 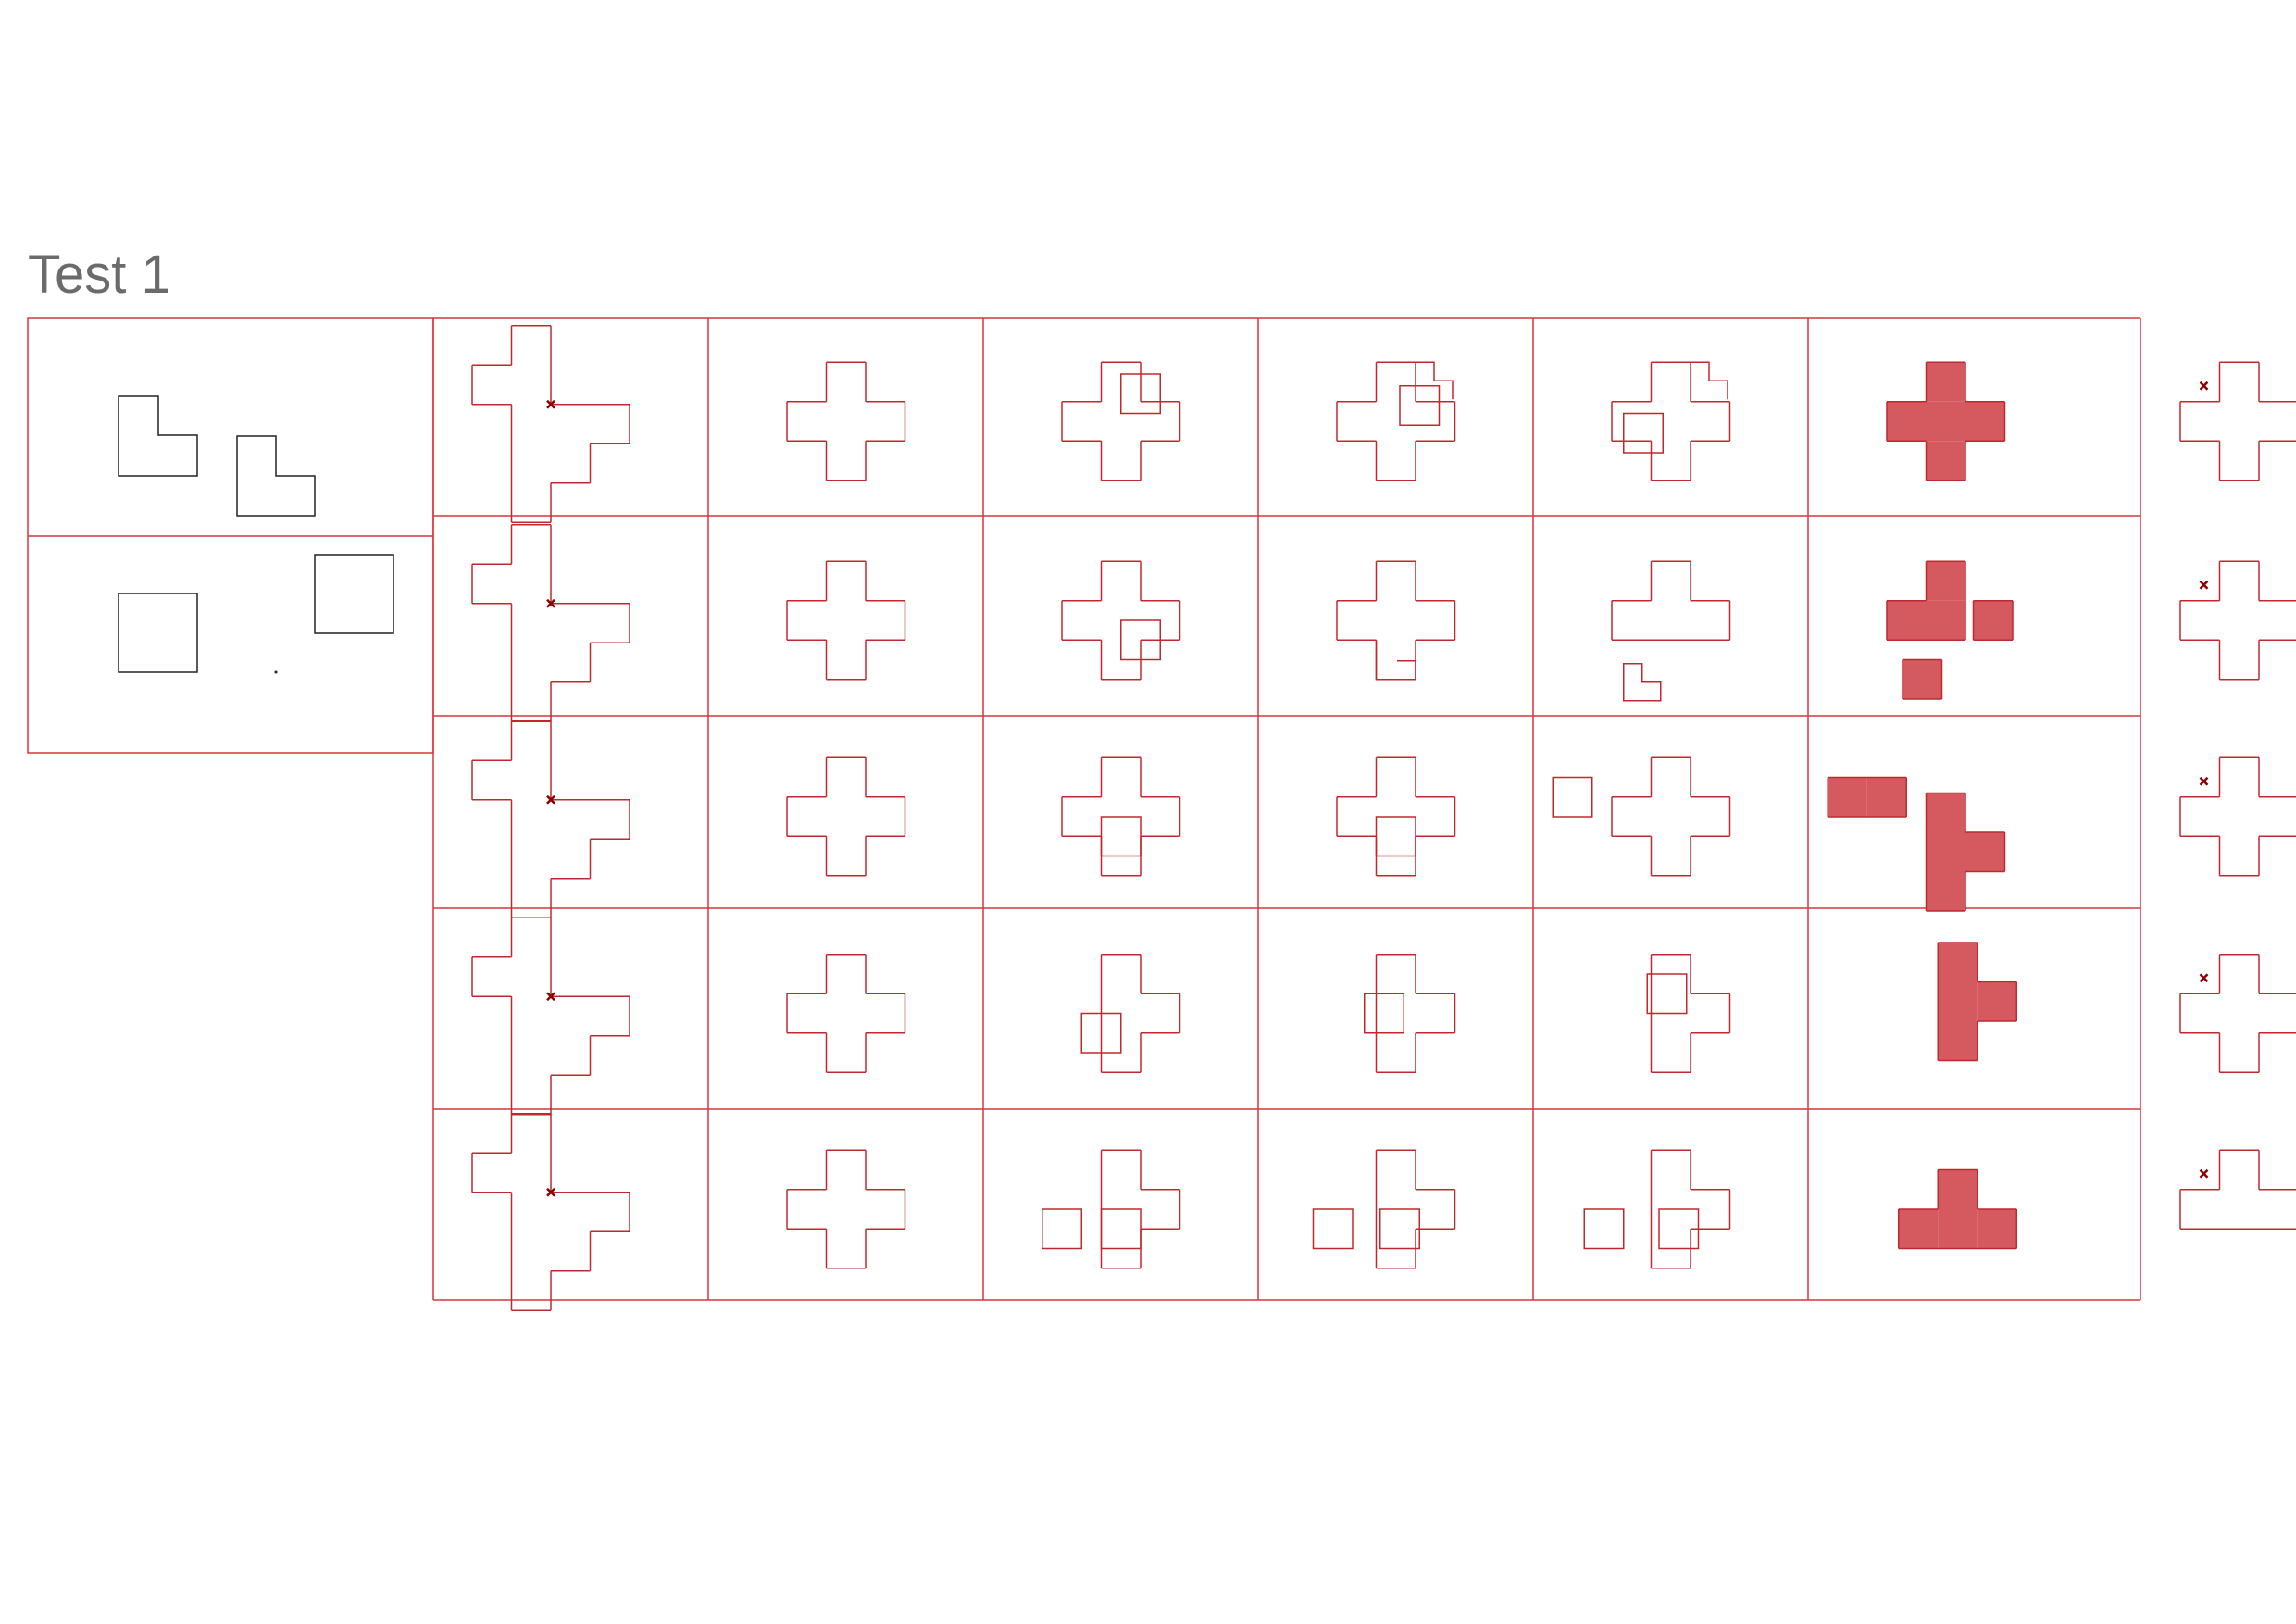 What do you see at coordinates (276, 672) in the screenshot?
I see `input-dot` at bounding box center [276, 672].